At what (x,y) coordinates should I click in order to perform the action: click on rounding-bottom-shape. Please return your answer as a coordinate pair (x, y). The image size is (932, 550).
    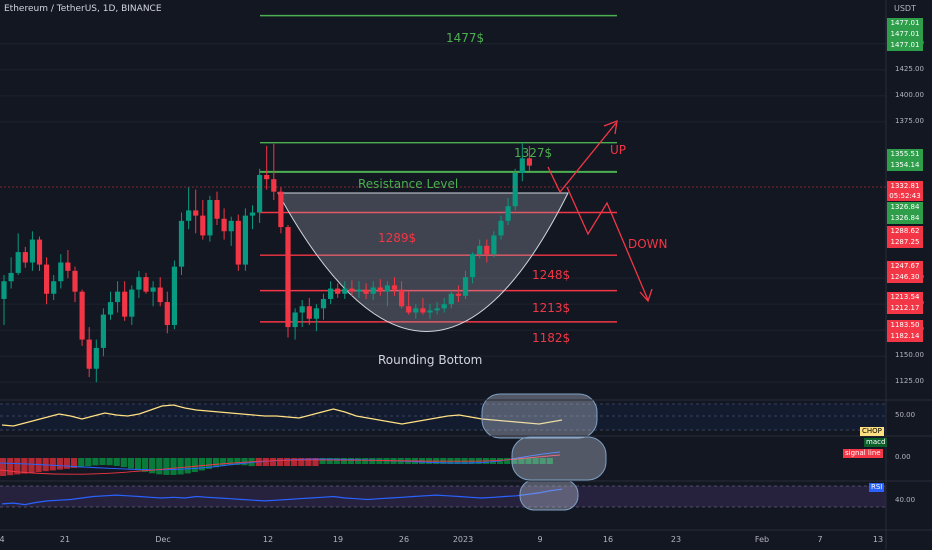
    Looking at the image, I should click on (423, 262).